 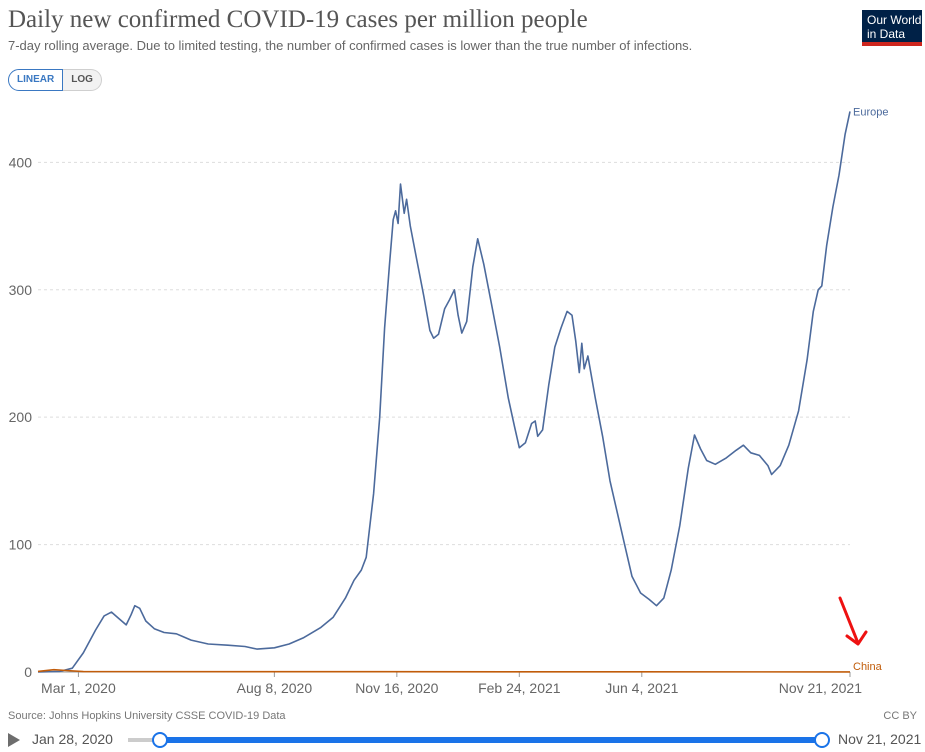 I want to click on series-line-china, so click(x=444, y=670).